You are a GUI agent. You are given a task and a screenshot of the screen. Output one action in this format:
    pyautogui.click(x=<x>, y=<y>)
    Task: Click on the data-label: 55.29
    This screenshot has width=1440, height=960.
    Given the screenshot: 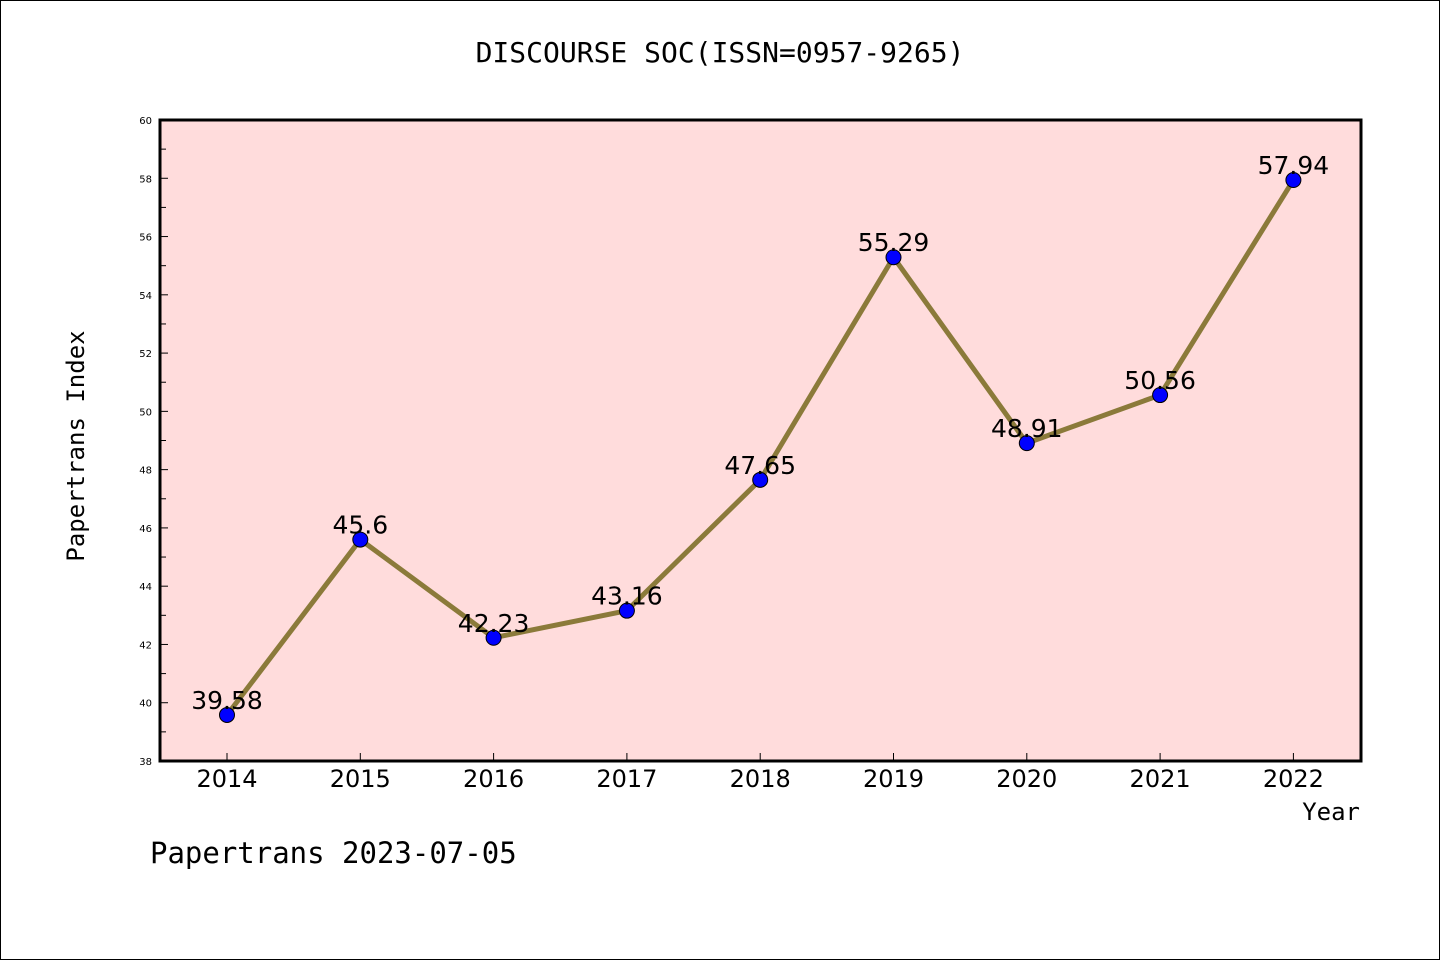 What is the action you would take?
    pyautogui.click(x=894, y=242)
    